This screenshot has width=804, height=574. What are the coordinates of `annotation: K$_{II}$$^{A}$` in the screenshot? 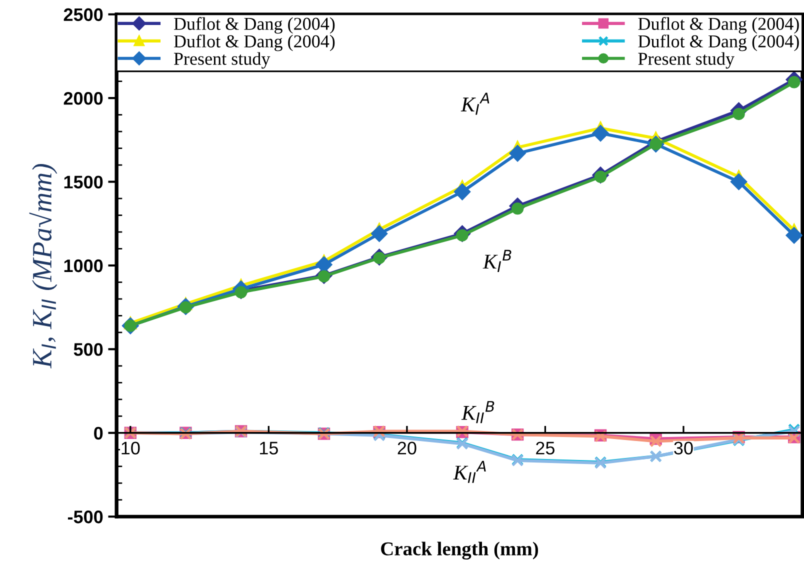 It's located at (469, 471).